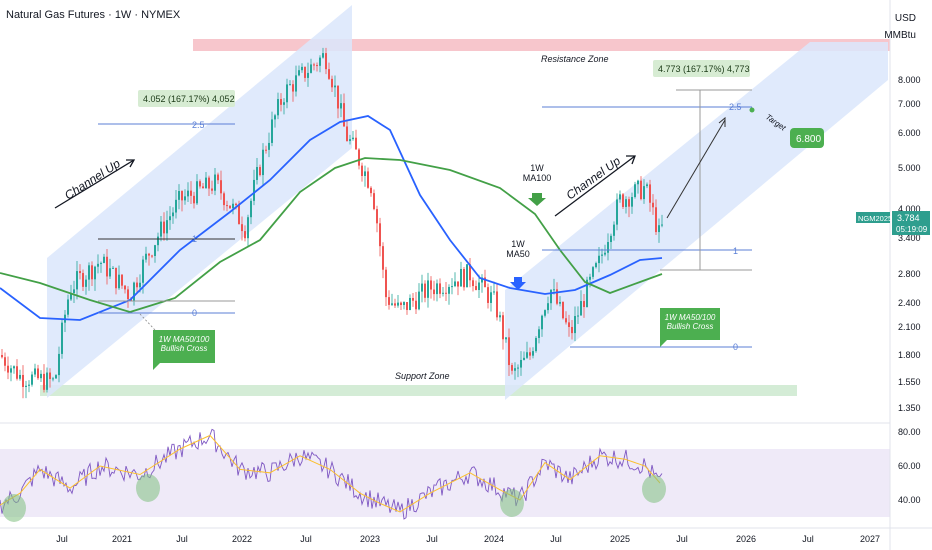 Image resolution: width=932 pixels, height=550 pixels. What do you see at coordinates (909, 80) in the screenshot?
I see `y-tick-label: 8.000` at bounding box center [909, 80].